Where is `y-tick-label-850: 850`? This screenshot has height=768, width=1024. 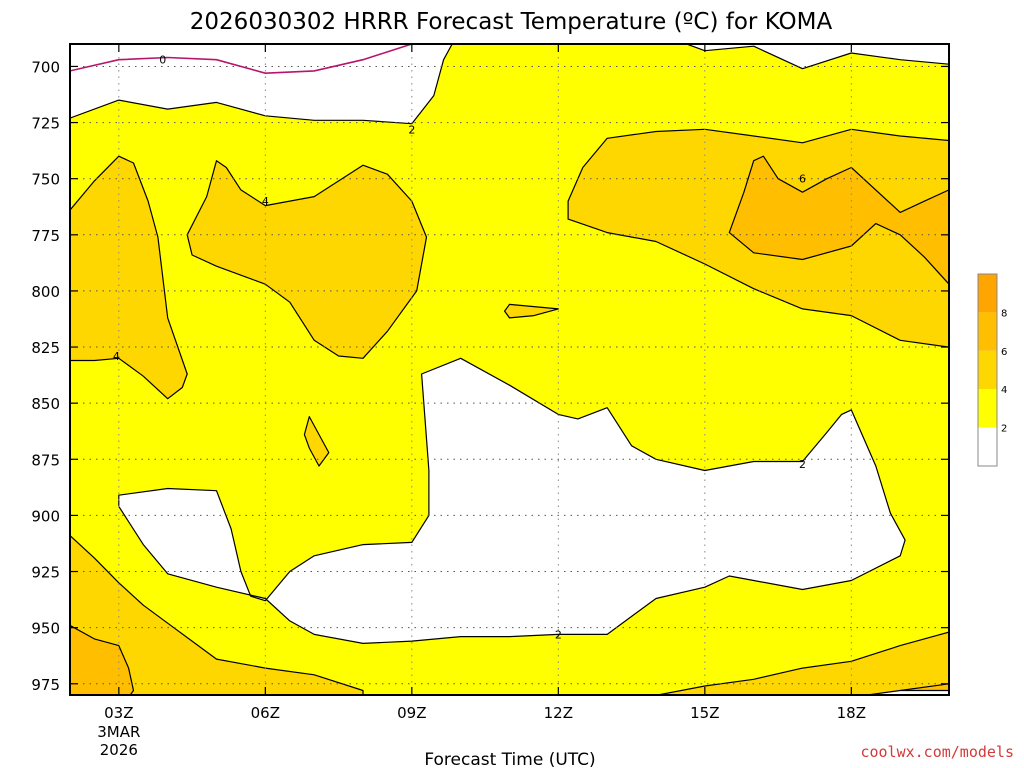 y-tick-label-850: 850 is located at coordinates (45, 404).